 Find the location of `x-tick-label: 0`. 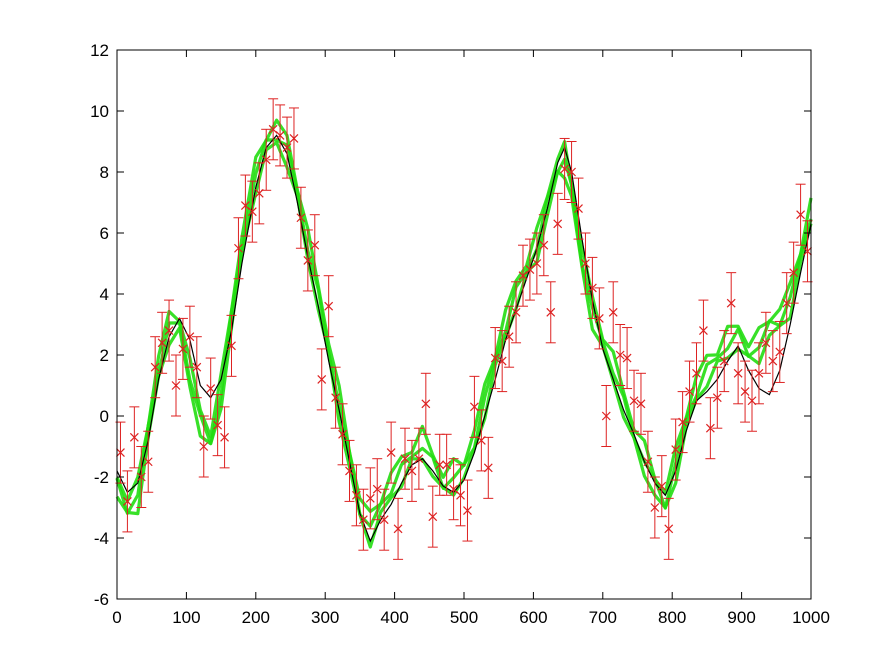

x-tick-label: 0 is located at coordinates (116, 617).